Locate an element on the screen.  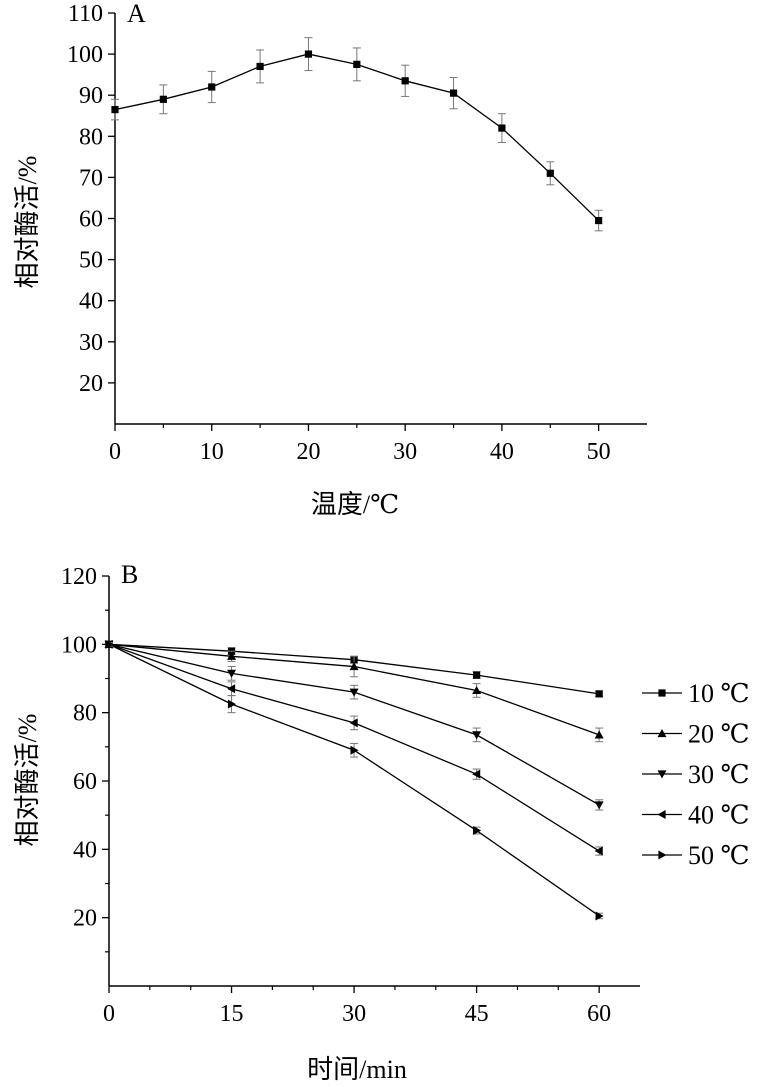
chart-a-series is located at coordinates (357, 134).